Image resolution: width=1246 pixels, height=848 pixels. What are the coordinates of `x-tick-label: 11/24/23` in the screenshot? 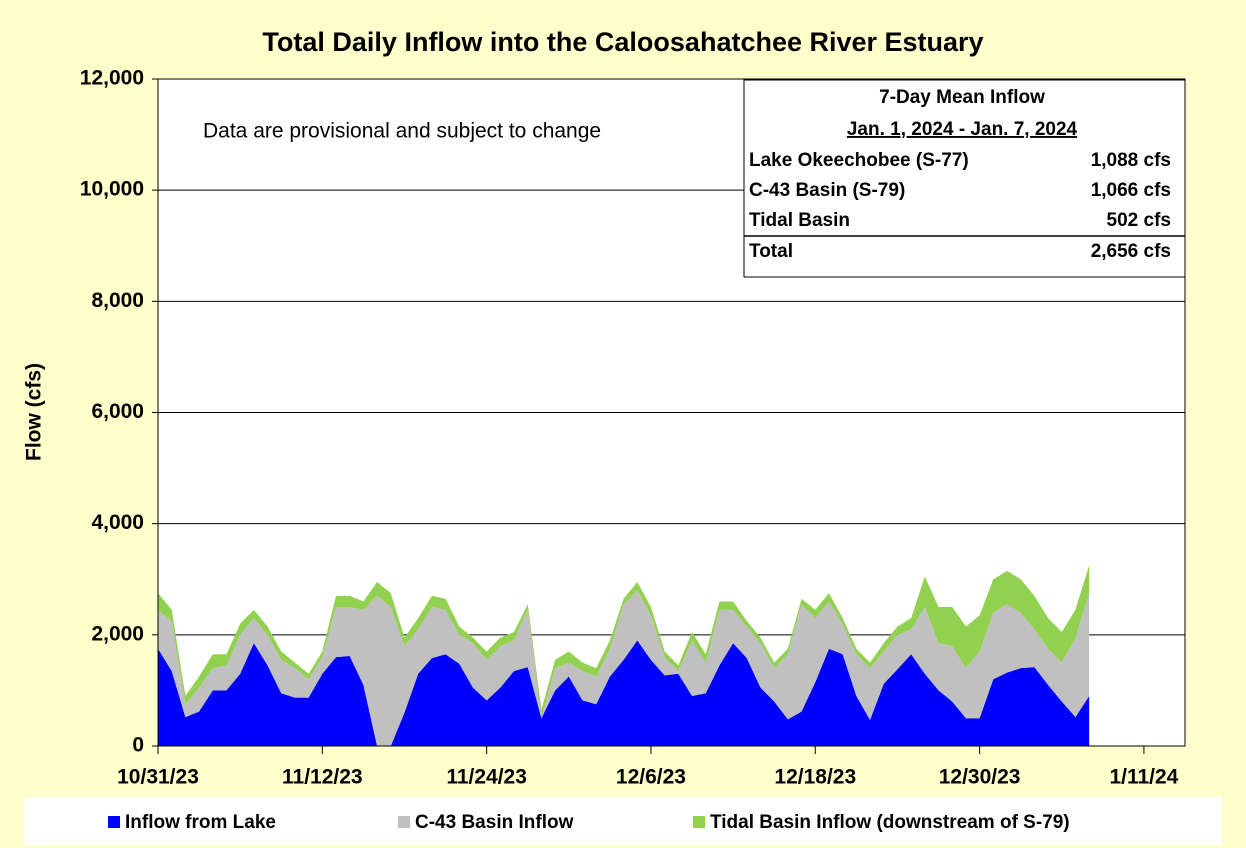 It's located at (486, 777).